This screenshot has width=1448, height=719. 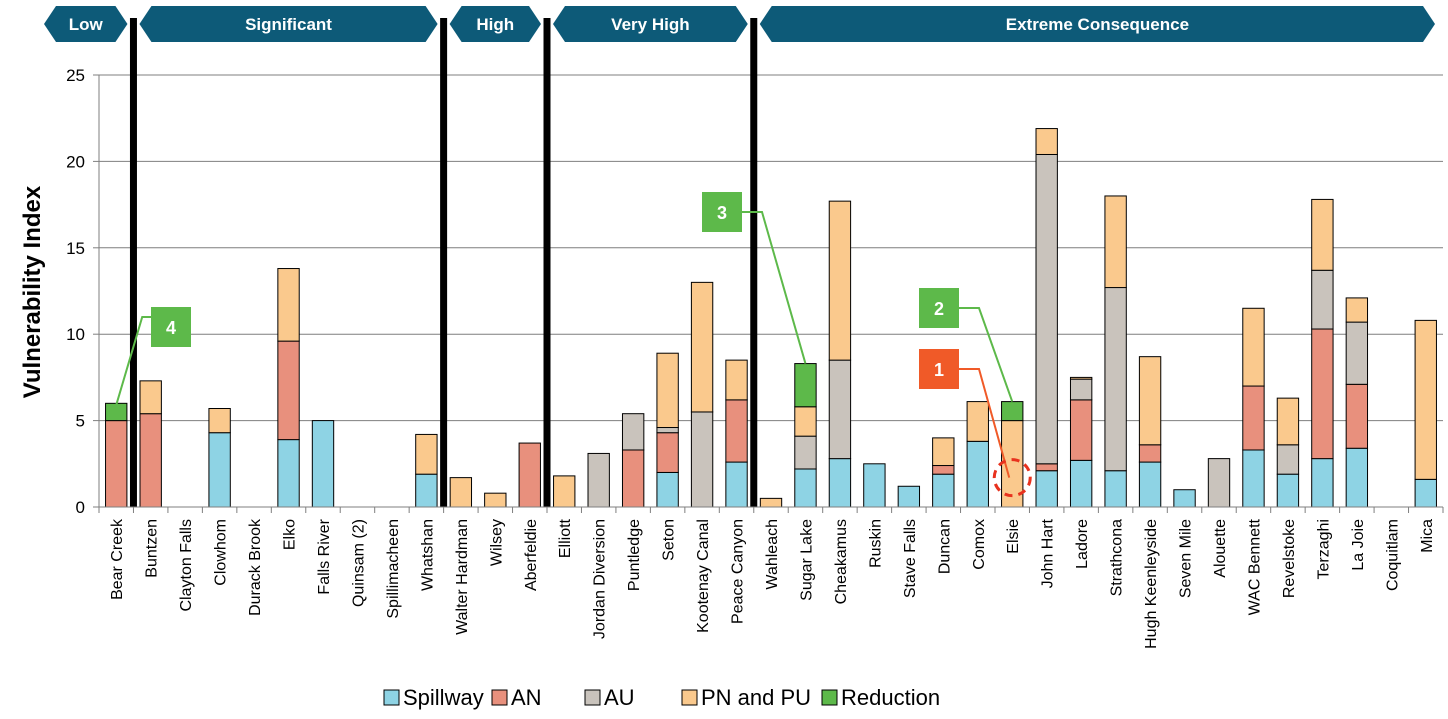 What do you see at coordinates (152, 548) in the screenshot?
I see `category-label: Buntzen` at bounding box center [152, 548].